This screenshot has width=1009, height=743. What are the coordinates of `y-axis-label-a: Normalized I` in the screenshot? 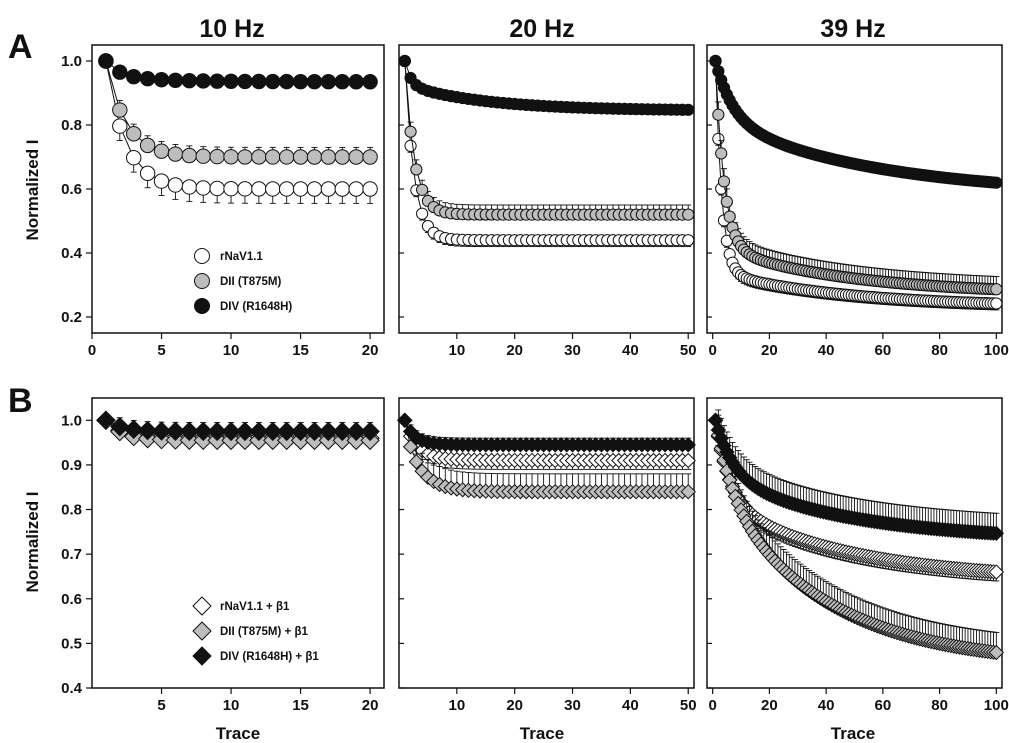 It's located at (32, 189).